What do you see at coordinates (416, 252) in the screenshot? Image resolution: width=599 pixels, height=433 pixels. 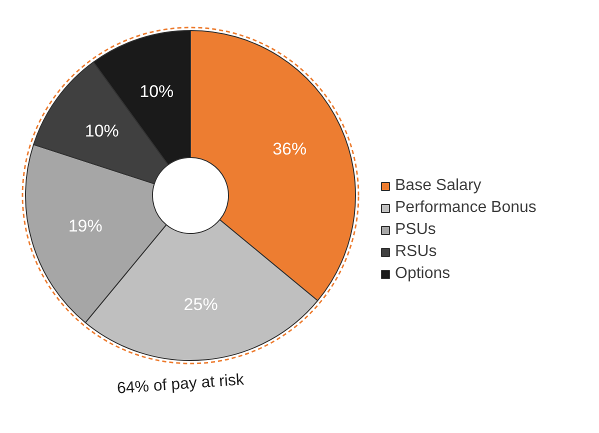 I see `legend-label: RSUs` at bounding box center [416, 252].